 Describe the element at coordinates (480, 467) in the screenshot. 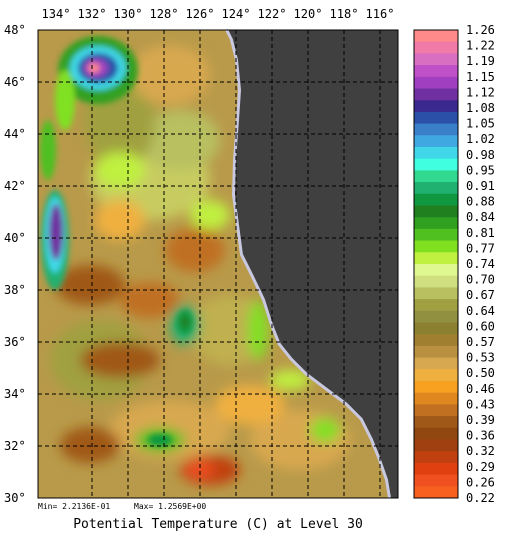

I see `colorbar-label: 0.29` at that location.